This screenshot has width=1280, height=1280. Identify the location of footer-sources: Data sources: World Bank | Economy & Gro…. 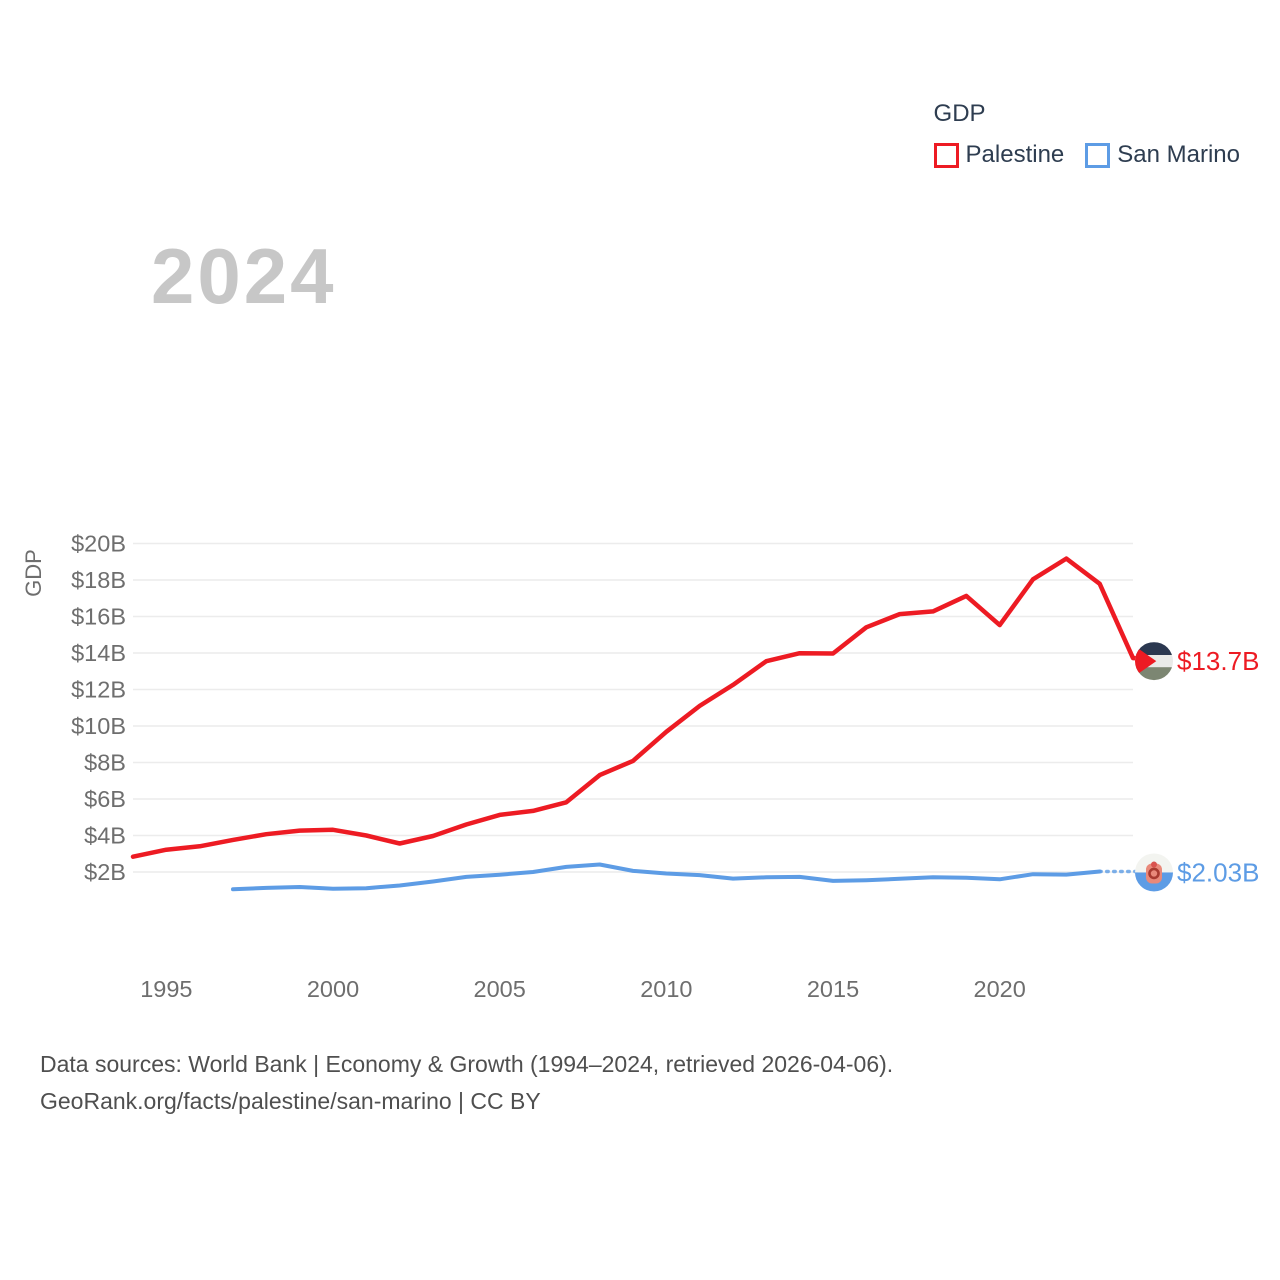
(467, 1064).